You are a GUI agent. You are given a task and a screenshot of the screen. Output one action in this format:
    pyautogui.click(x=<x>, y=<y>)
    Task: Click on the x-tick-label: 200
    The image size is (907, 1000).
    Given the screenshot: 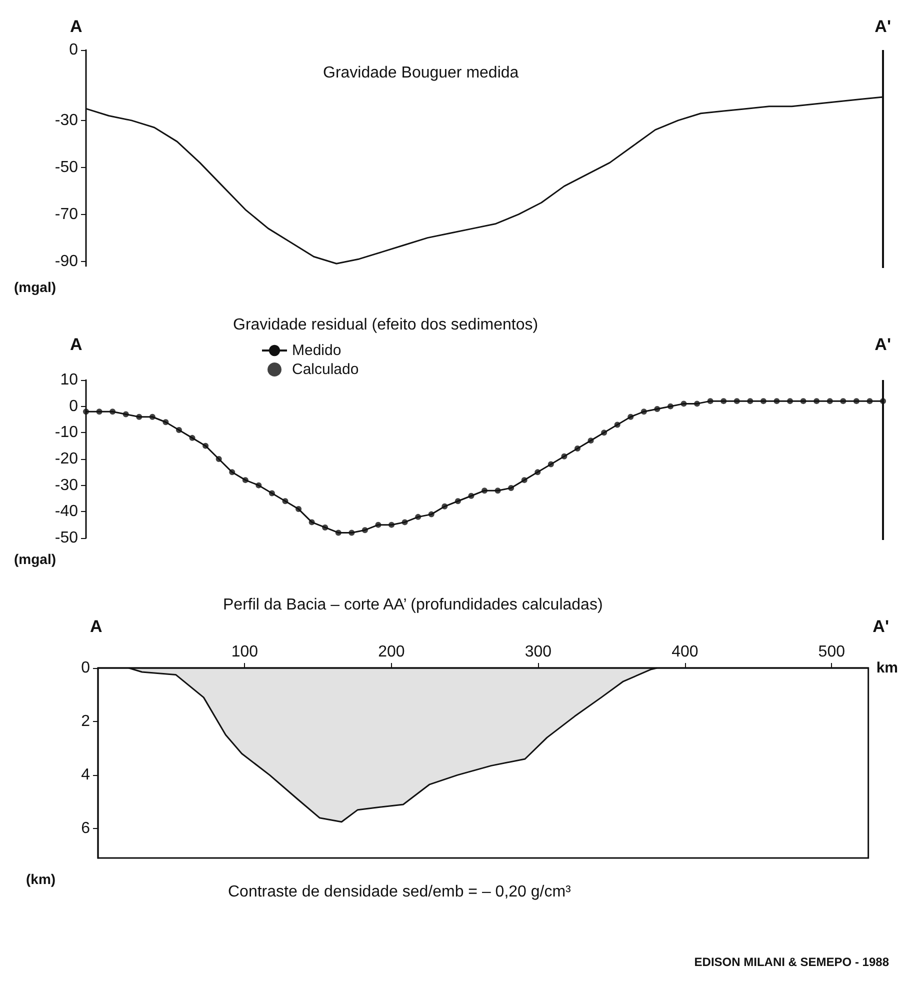 What is the action you would take?
    pyautogui.click(x=391, y=652)
    